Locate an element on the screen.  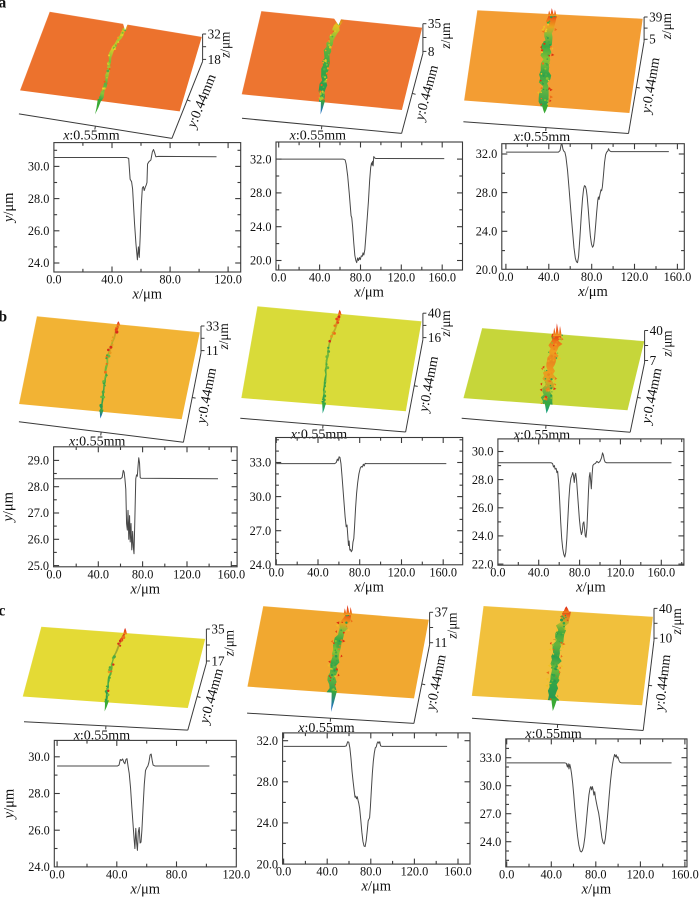
svg-text: 29.0 is located at coordinates (39, 461).